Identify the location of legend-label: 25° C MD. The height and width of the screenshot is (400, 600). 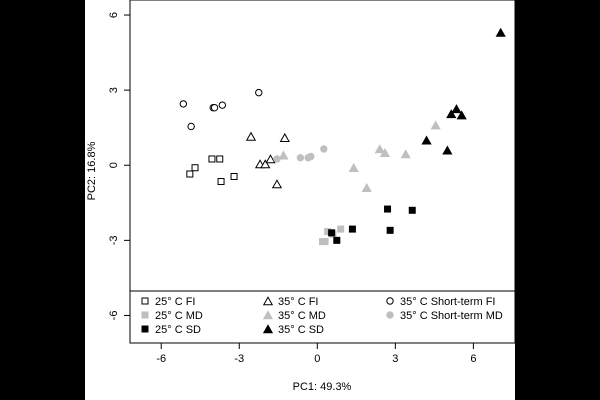
(179, 316).